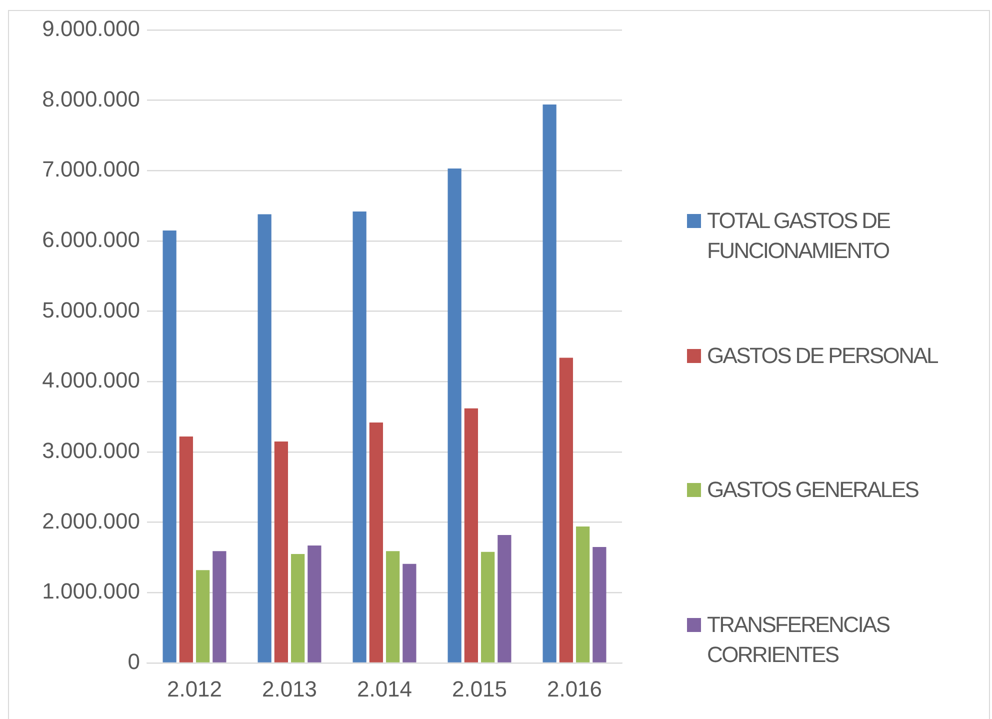 The image size is (992, 719). I want to click on y-tick-label: 5.000.000, so click(91, 309).